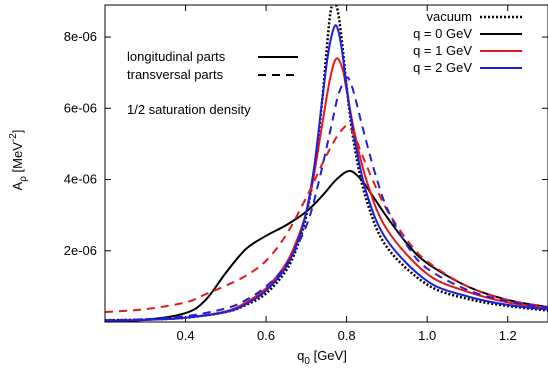 Image resolution: width=548 pixels, height=371 pixels. I want to click on y-axis-subscript: ρ, so click(23, 179).